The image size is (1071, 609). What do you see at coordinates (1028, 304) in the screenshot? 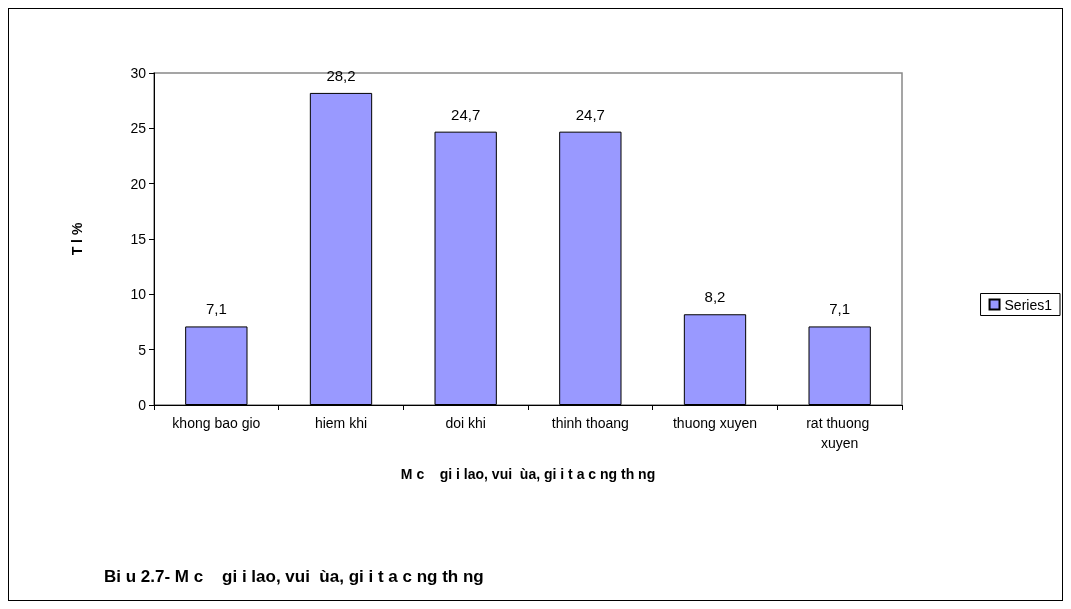
I see `legend-label: Series1` at bounding box center [1028, 304].